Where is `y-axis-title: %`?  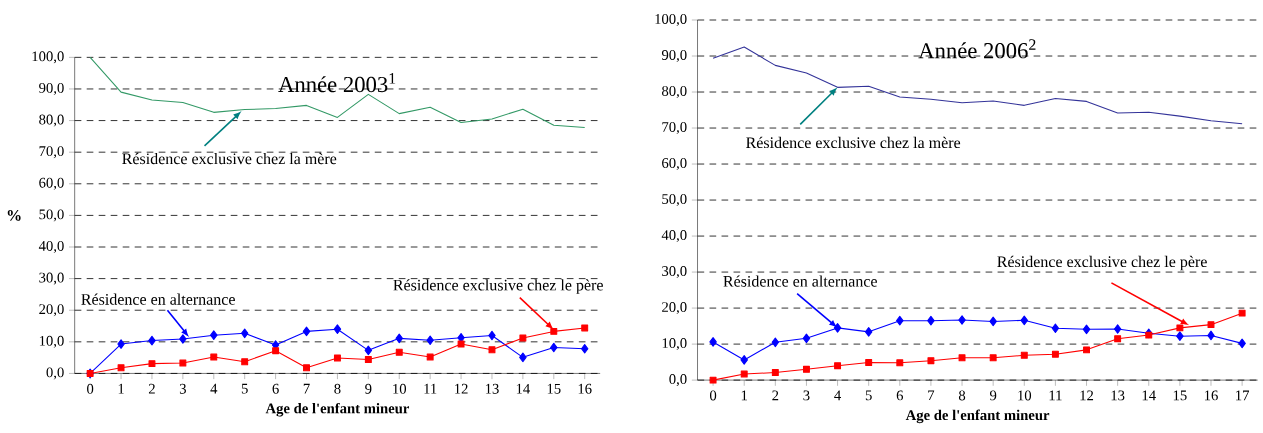 y-axis-title: % is located at coordinates (14, 215).